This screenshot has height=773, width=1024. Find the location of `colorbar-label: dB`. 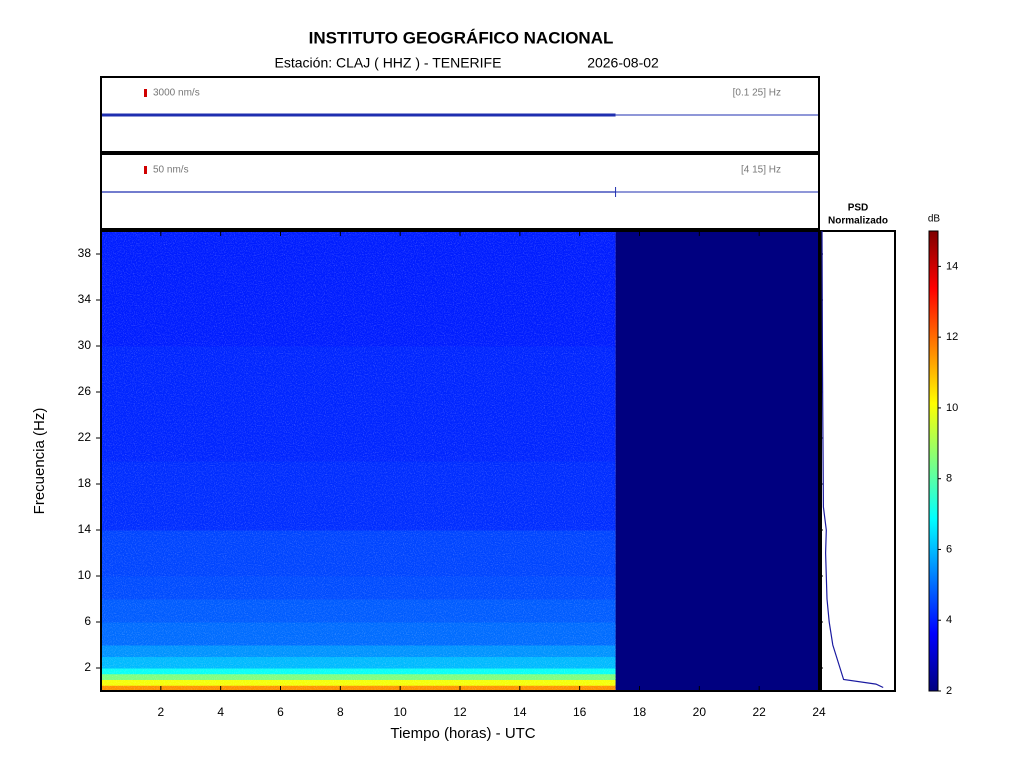

colorbar-label: dB is located at coordinates (934, 219).